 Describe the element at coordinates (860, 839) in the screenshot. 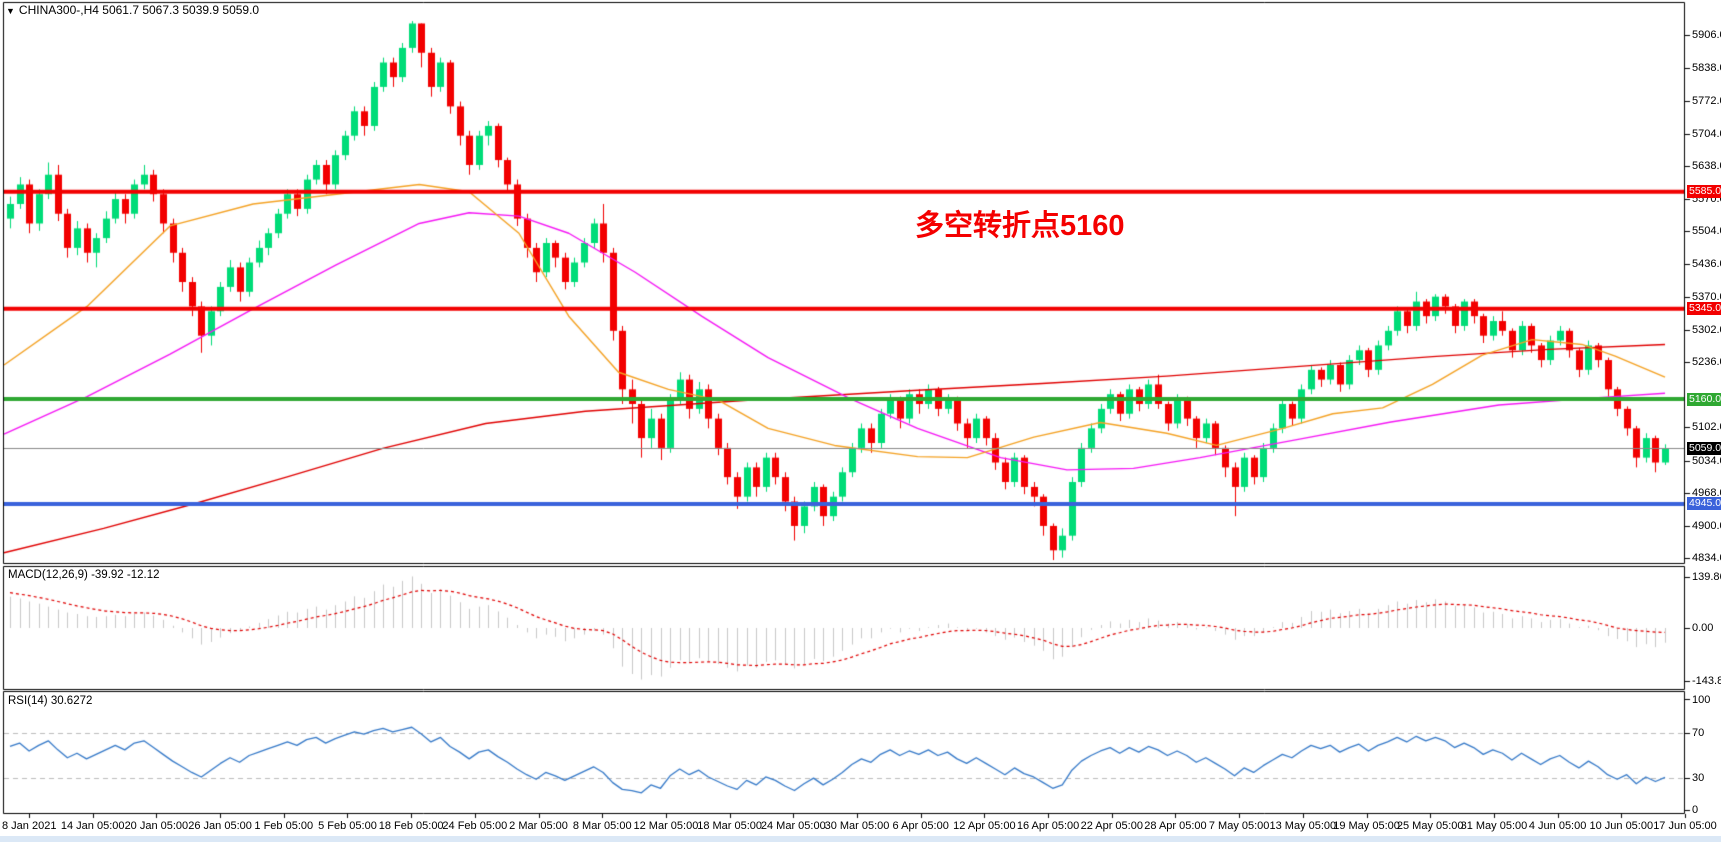

I see `bottom-strip` at that location.